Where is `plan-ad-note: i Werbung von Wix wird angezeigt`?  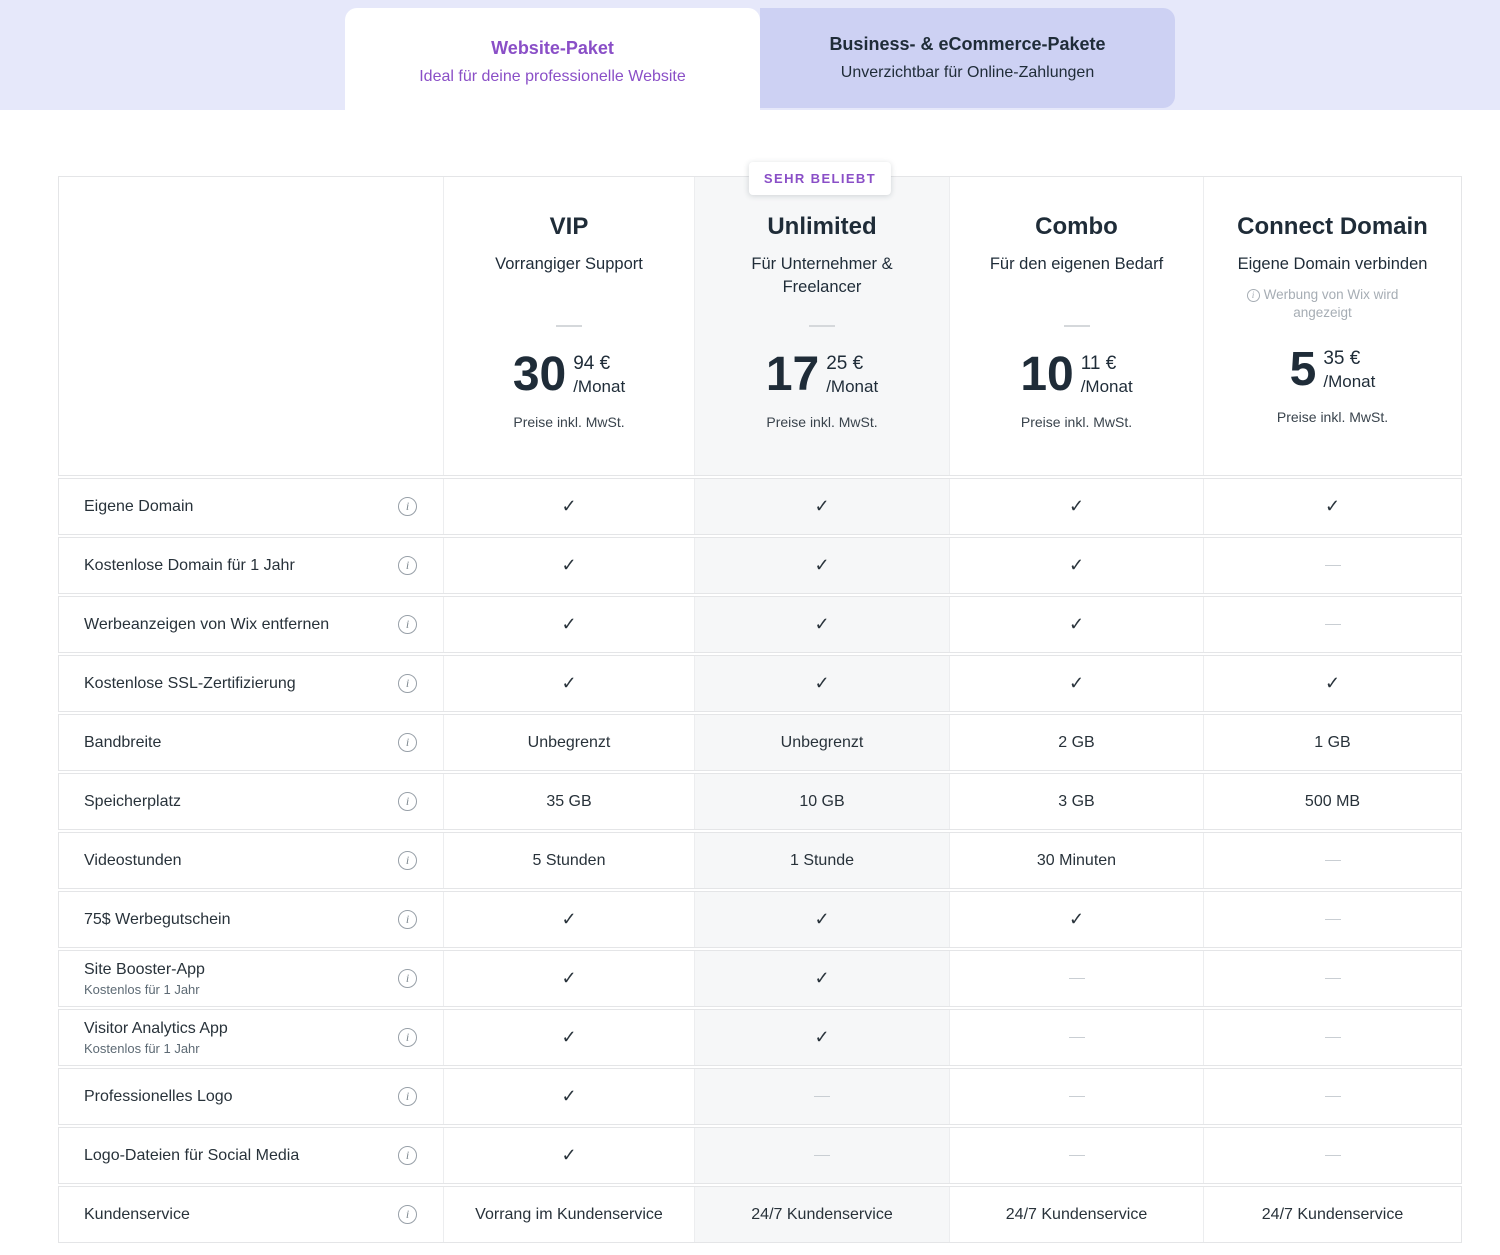
plan-ad-note: i Werbung von Wix wird angezeigt is located at coordinates (1323, 304).